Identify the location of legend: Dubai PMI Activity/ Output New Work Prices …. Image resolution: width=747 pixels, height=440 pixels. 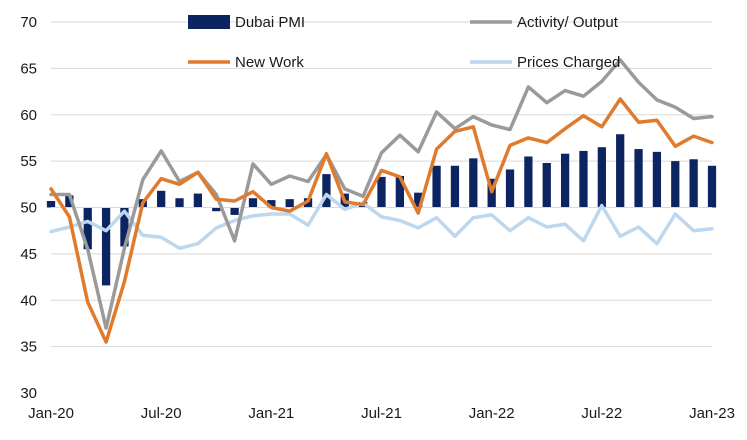
(404, 42).